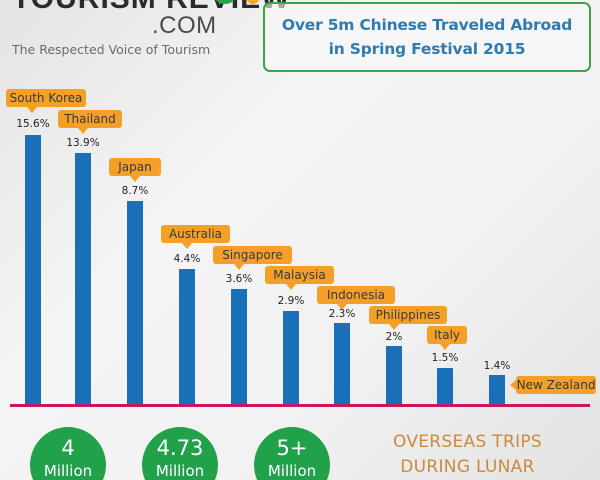  Describe the element at coordinates (427, 49) in the screenshot. I see `headline-line-2: in Spring Festival 2015` at that location.